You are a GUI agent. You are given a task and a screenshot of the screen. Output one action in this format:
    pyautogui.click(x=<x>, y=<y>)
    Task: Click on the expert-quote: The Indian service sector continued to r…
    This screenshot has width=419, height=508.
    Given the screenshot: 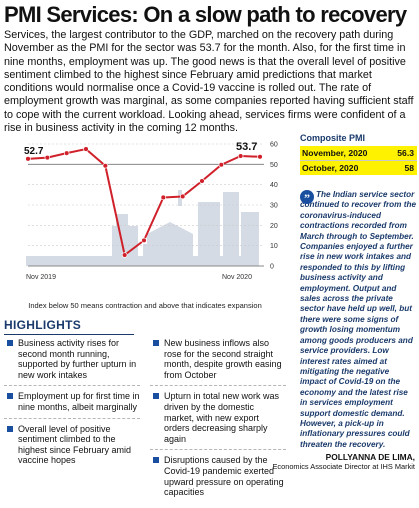 What is the action you would take?
    pyautogui.click(x=358, y=319)
    